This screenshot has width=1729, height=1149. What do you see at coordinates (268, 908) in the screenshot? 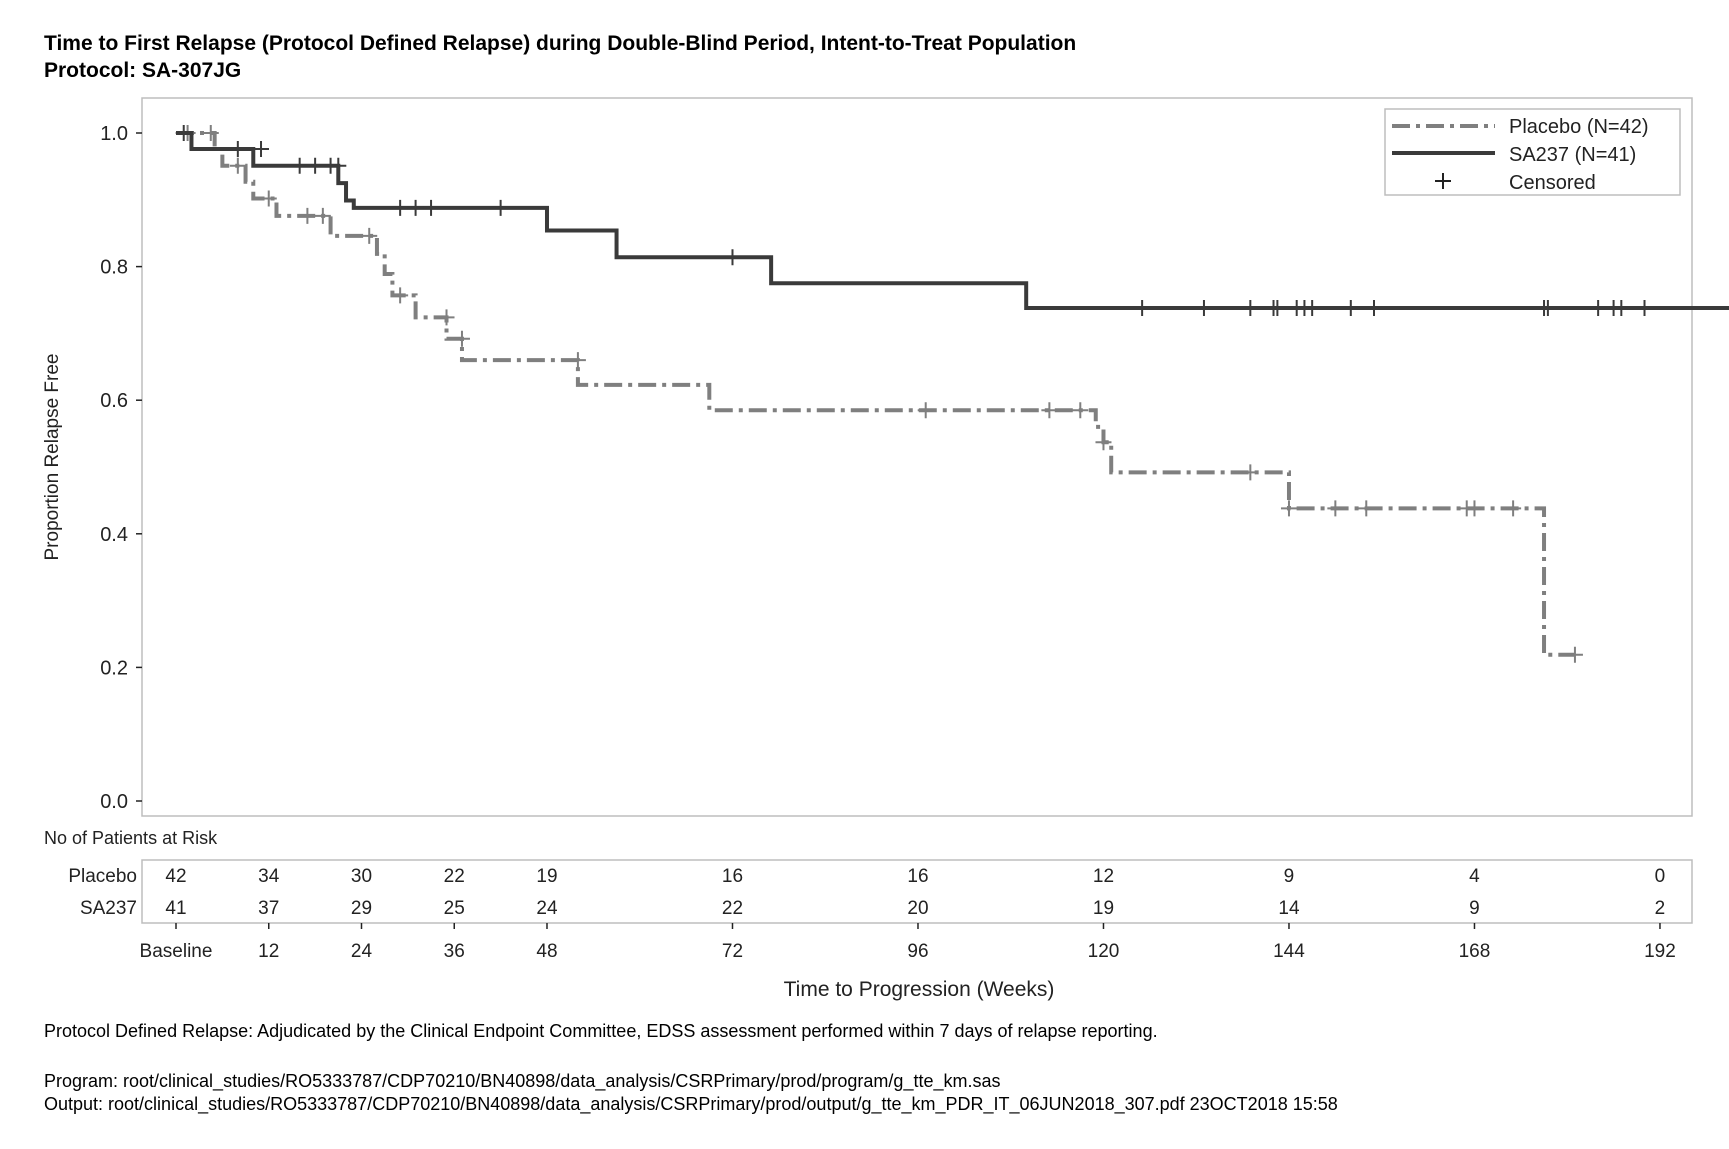
I see `risk-count: 37` at bounding box center [268, 908].